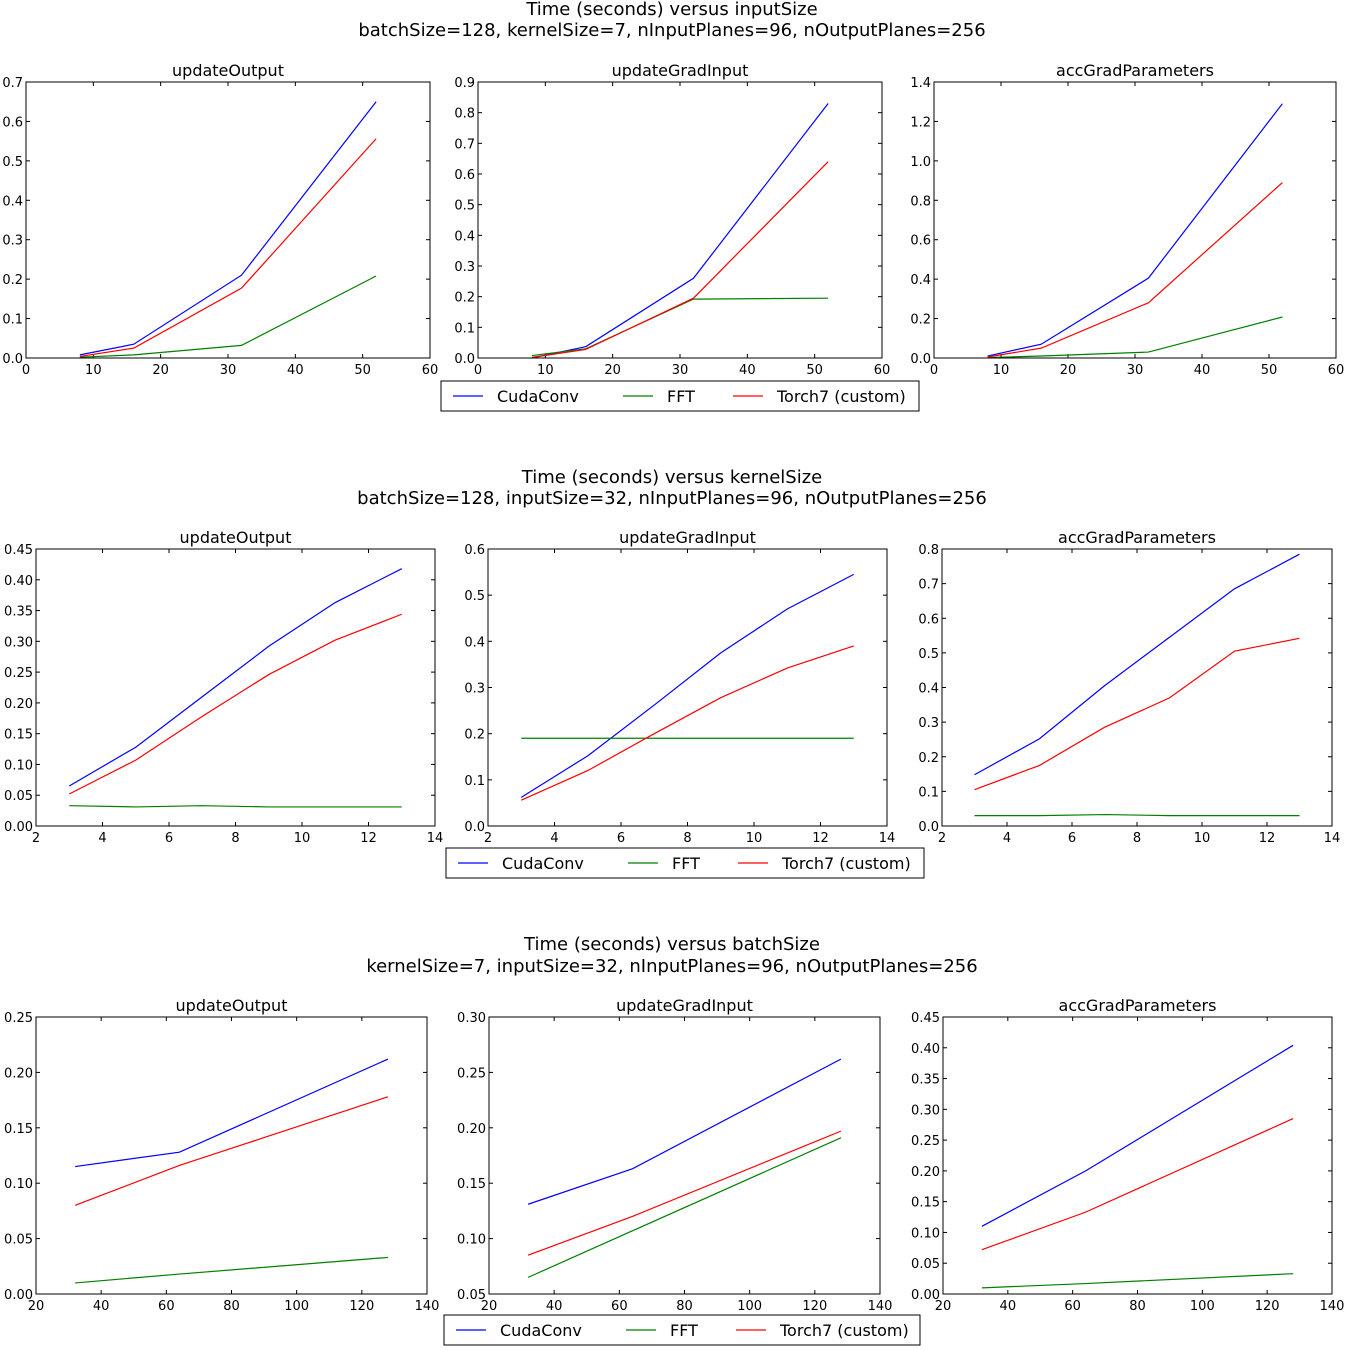  What do you see at coordinates (671, 10) in the screenshot?
I see `figure-title: Time (seconds) versus inputSize` at bounding box center [671, 10].